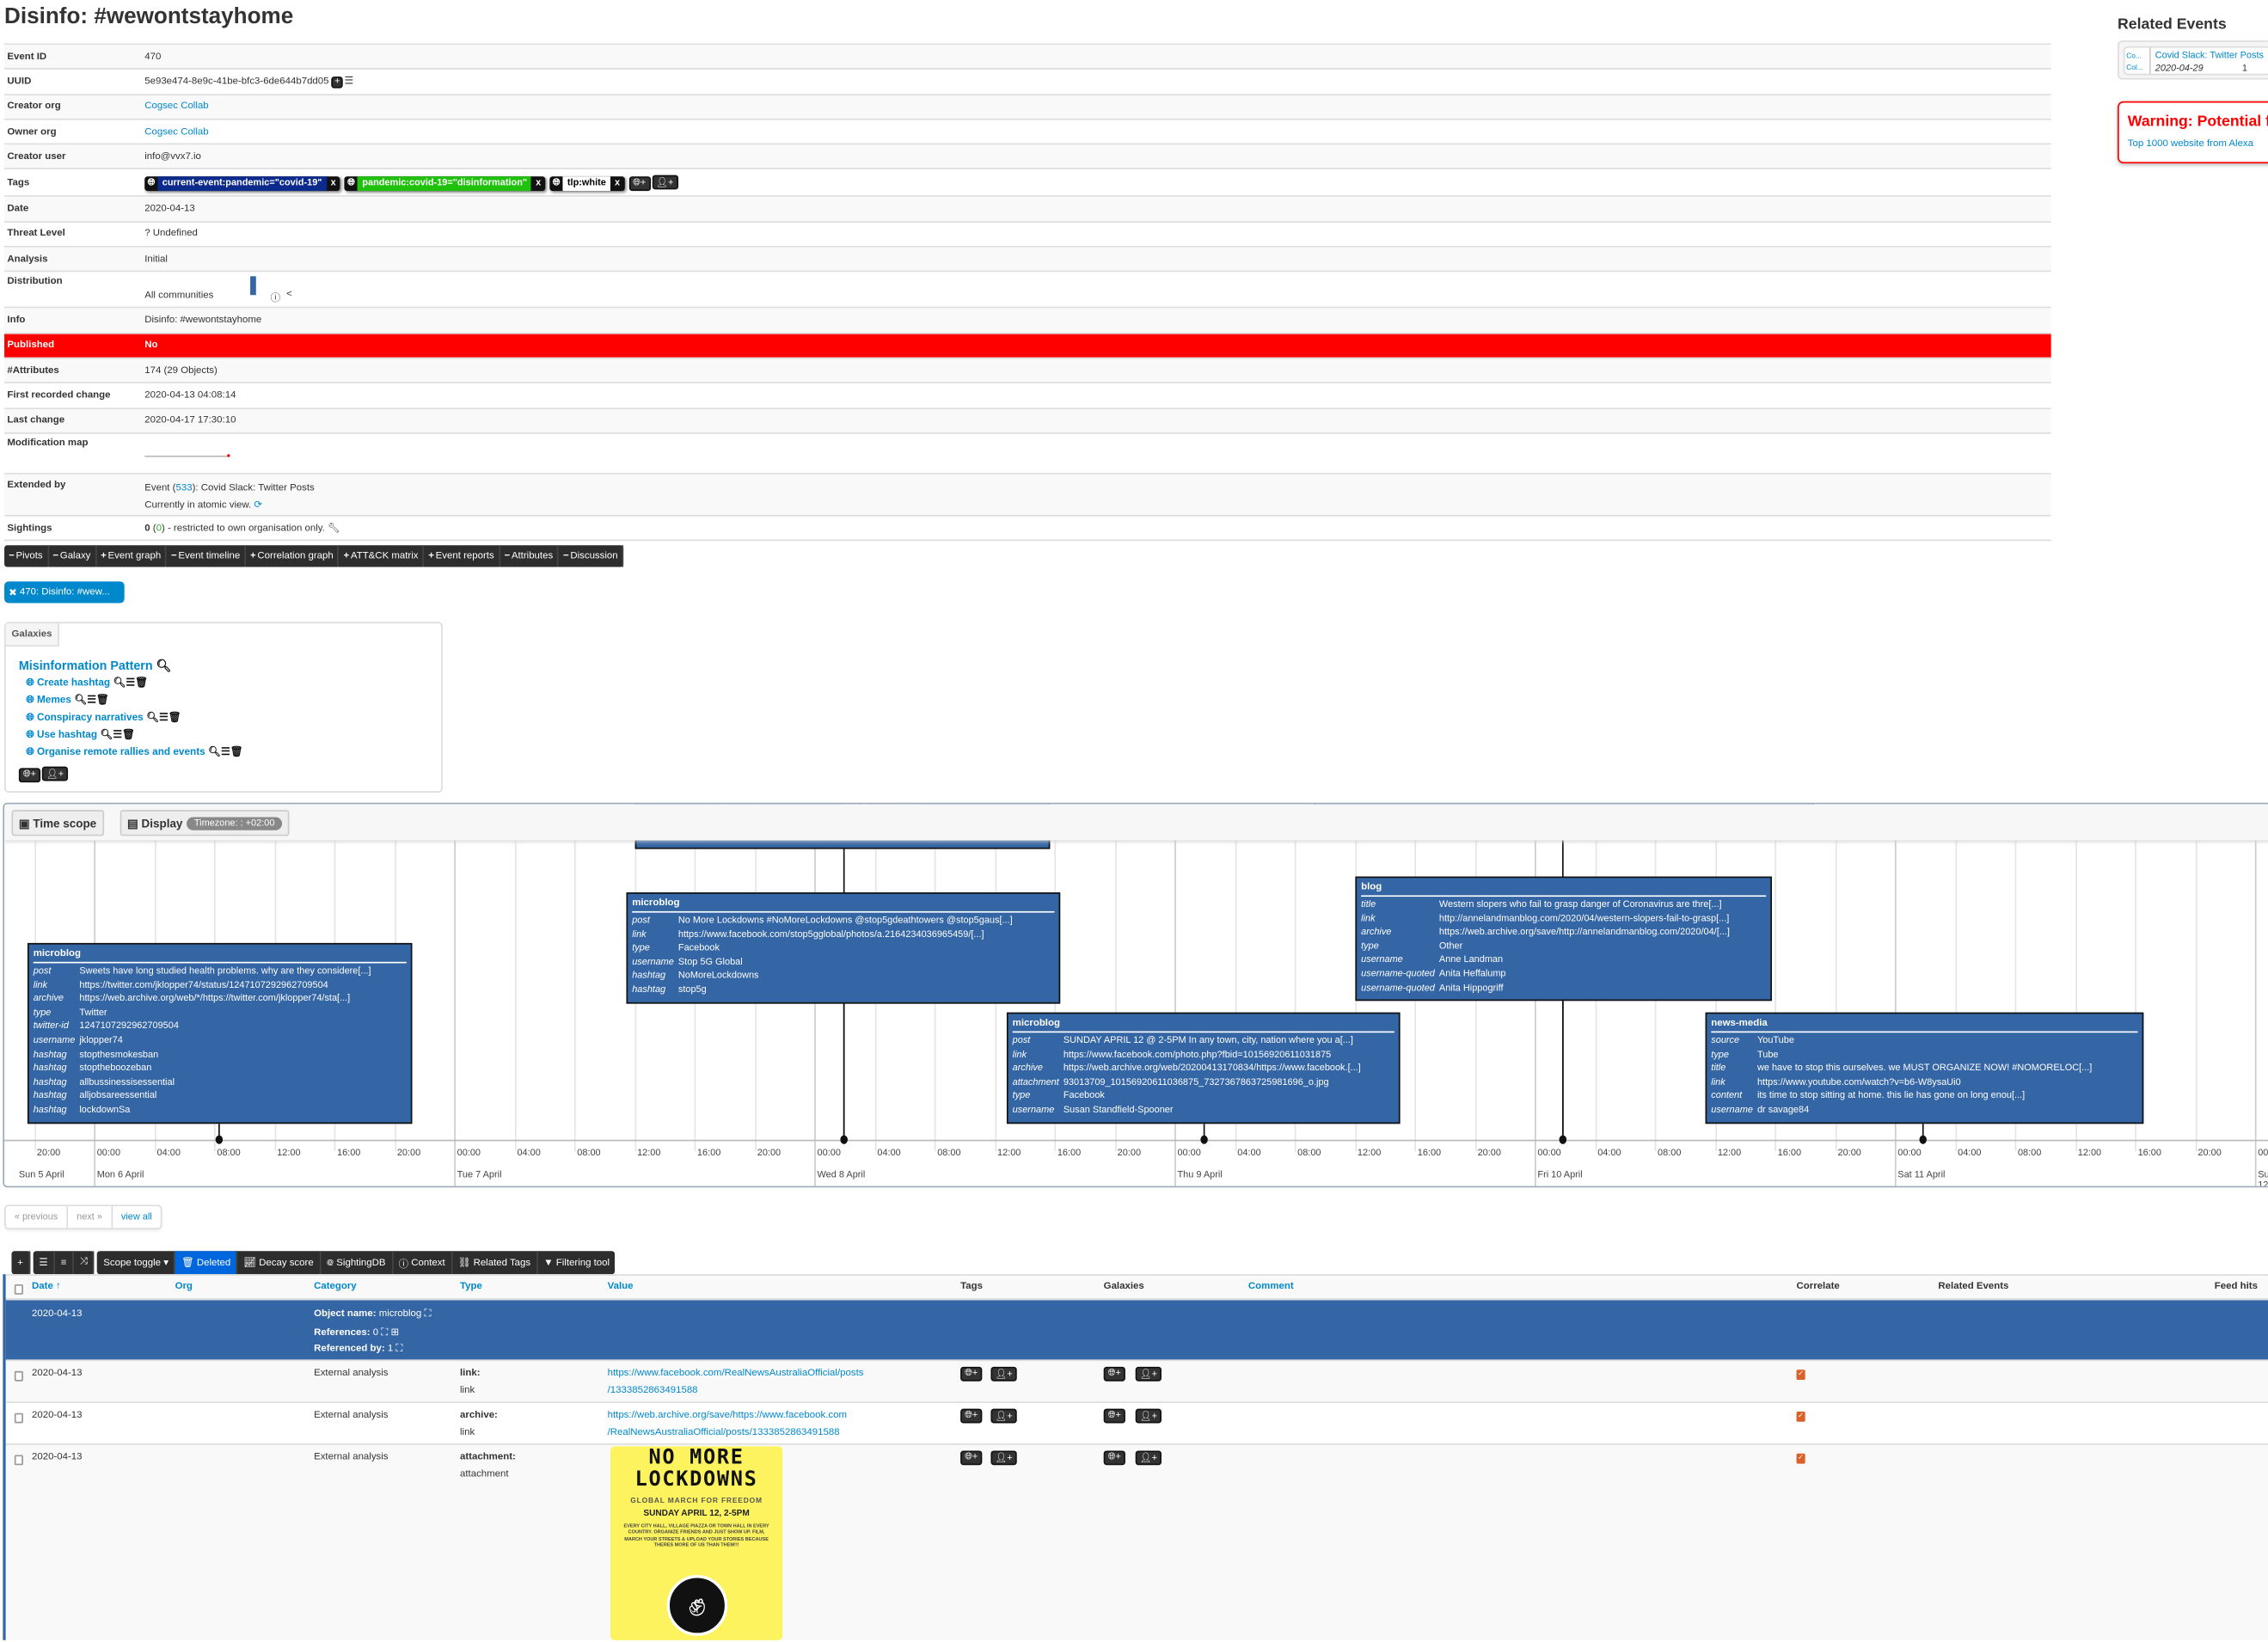 The width and height of the screenshot is (2268, 1642). What do you see at coordinates (471, 1286) in the screenshot?
I see `sort-type: Type` at bounding box center [471, 1286].